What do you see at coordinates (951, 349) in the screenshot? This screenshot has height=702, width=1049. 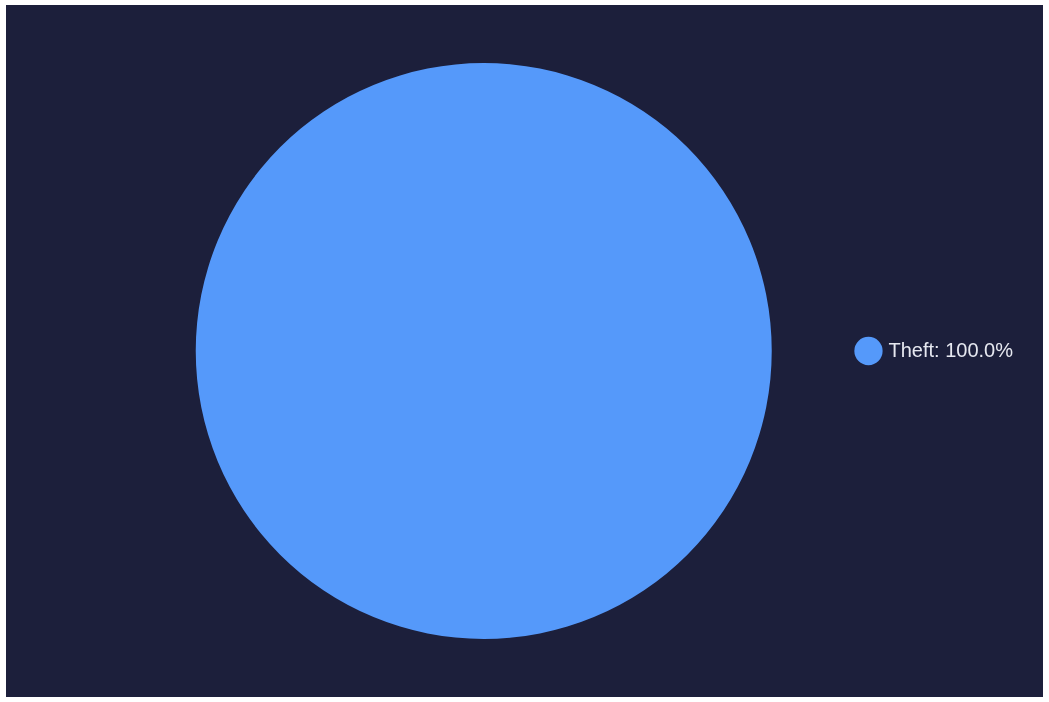 I see `legend-label: Theft: 100.0%` at bounding box center [951, 349].